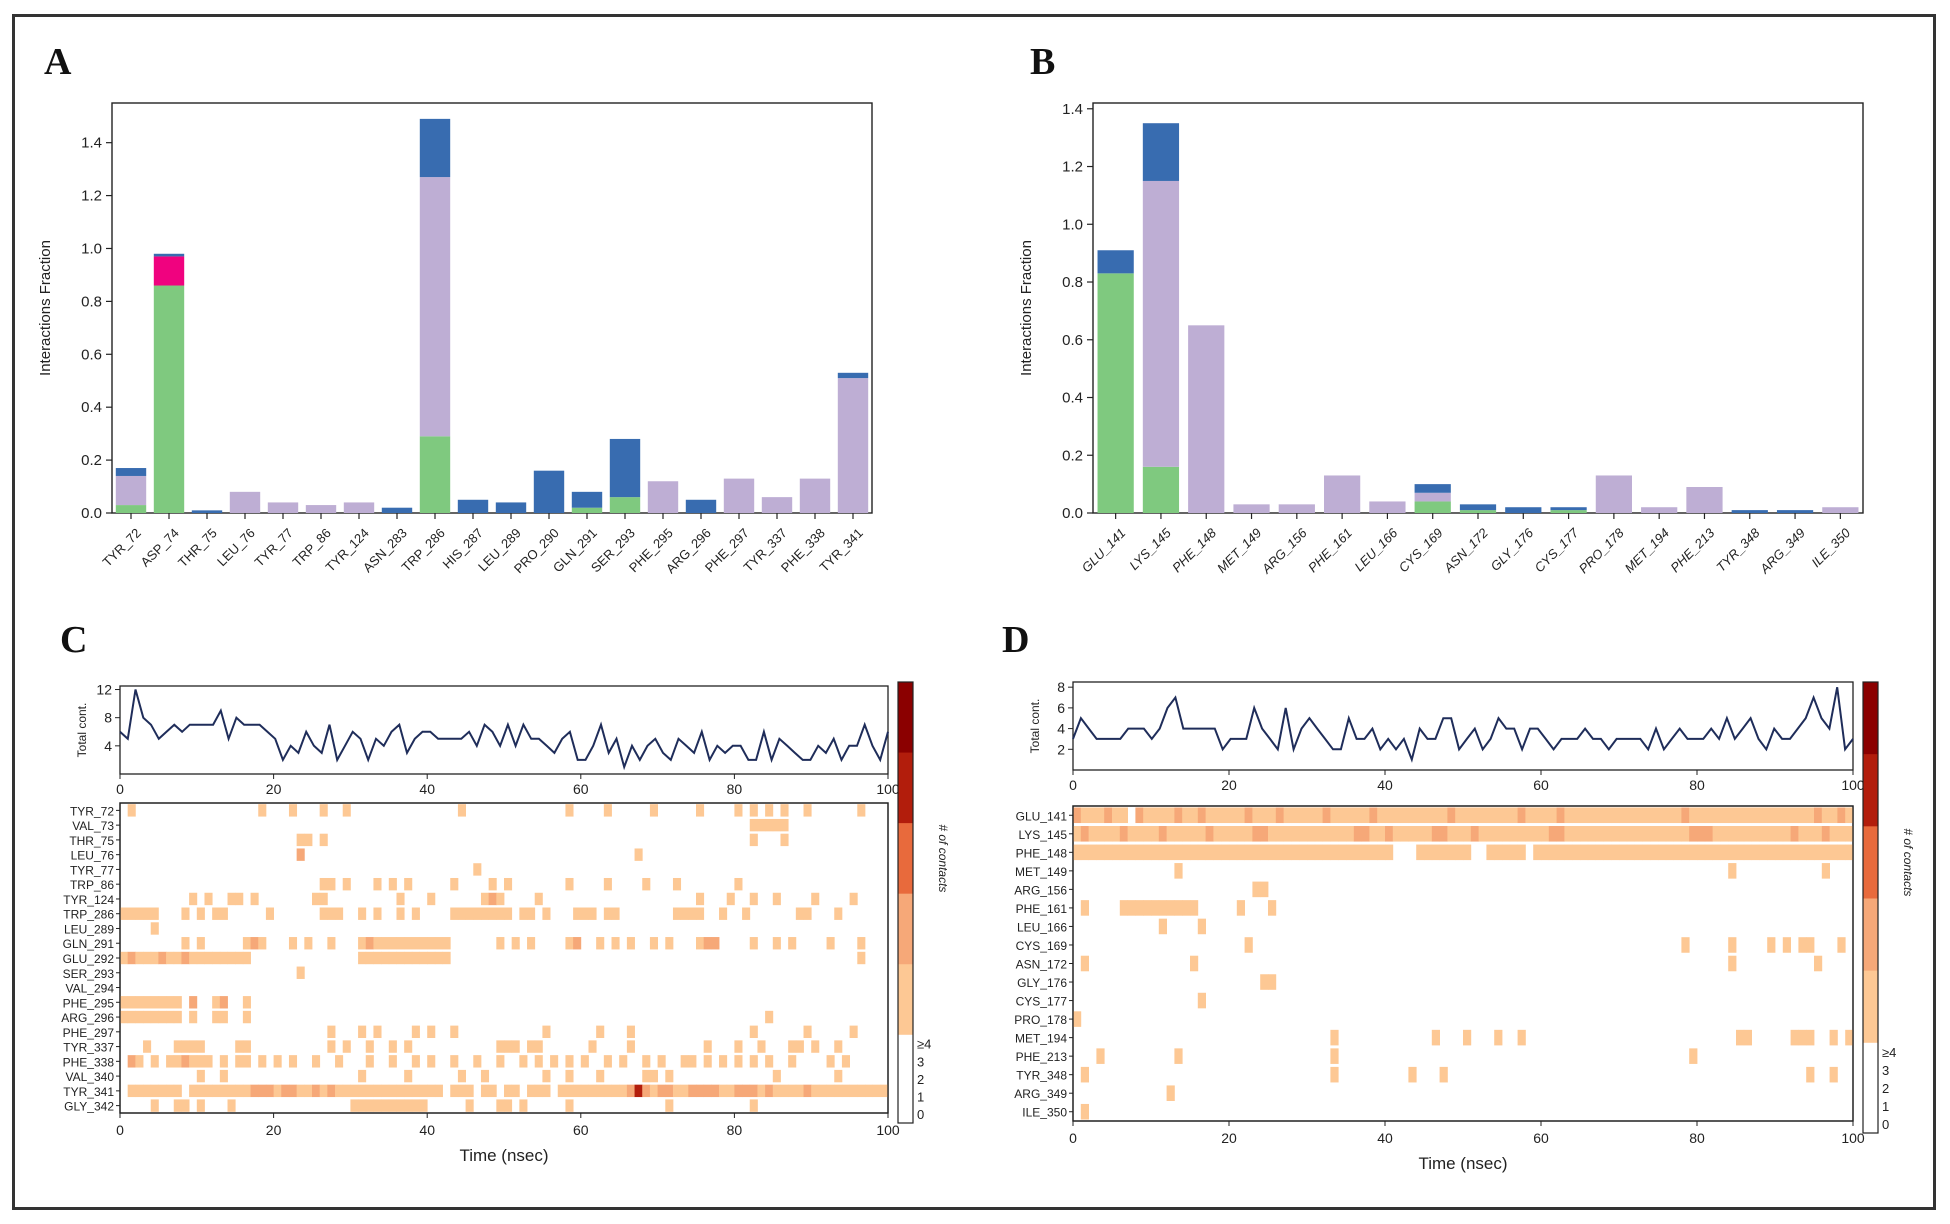 The image size is (1950, 1224). I want to click on y-tick-label: 1.2, so click(1072, 167).